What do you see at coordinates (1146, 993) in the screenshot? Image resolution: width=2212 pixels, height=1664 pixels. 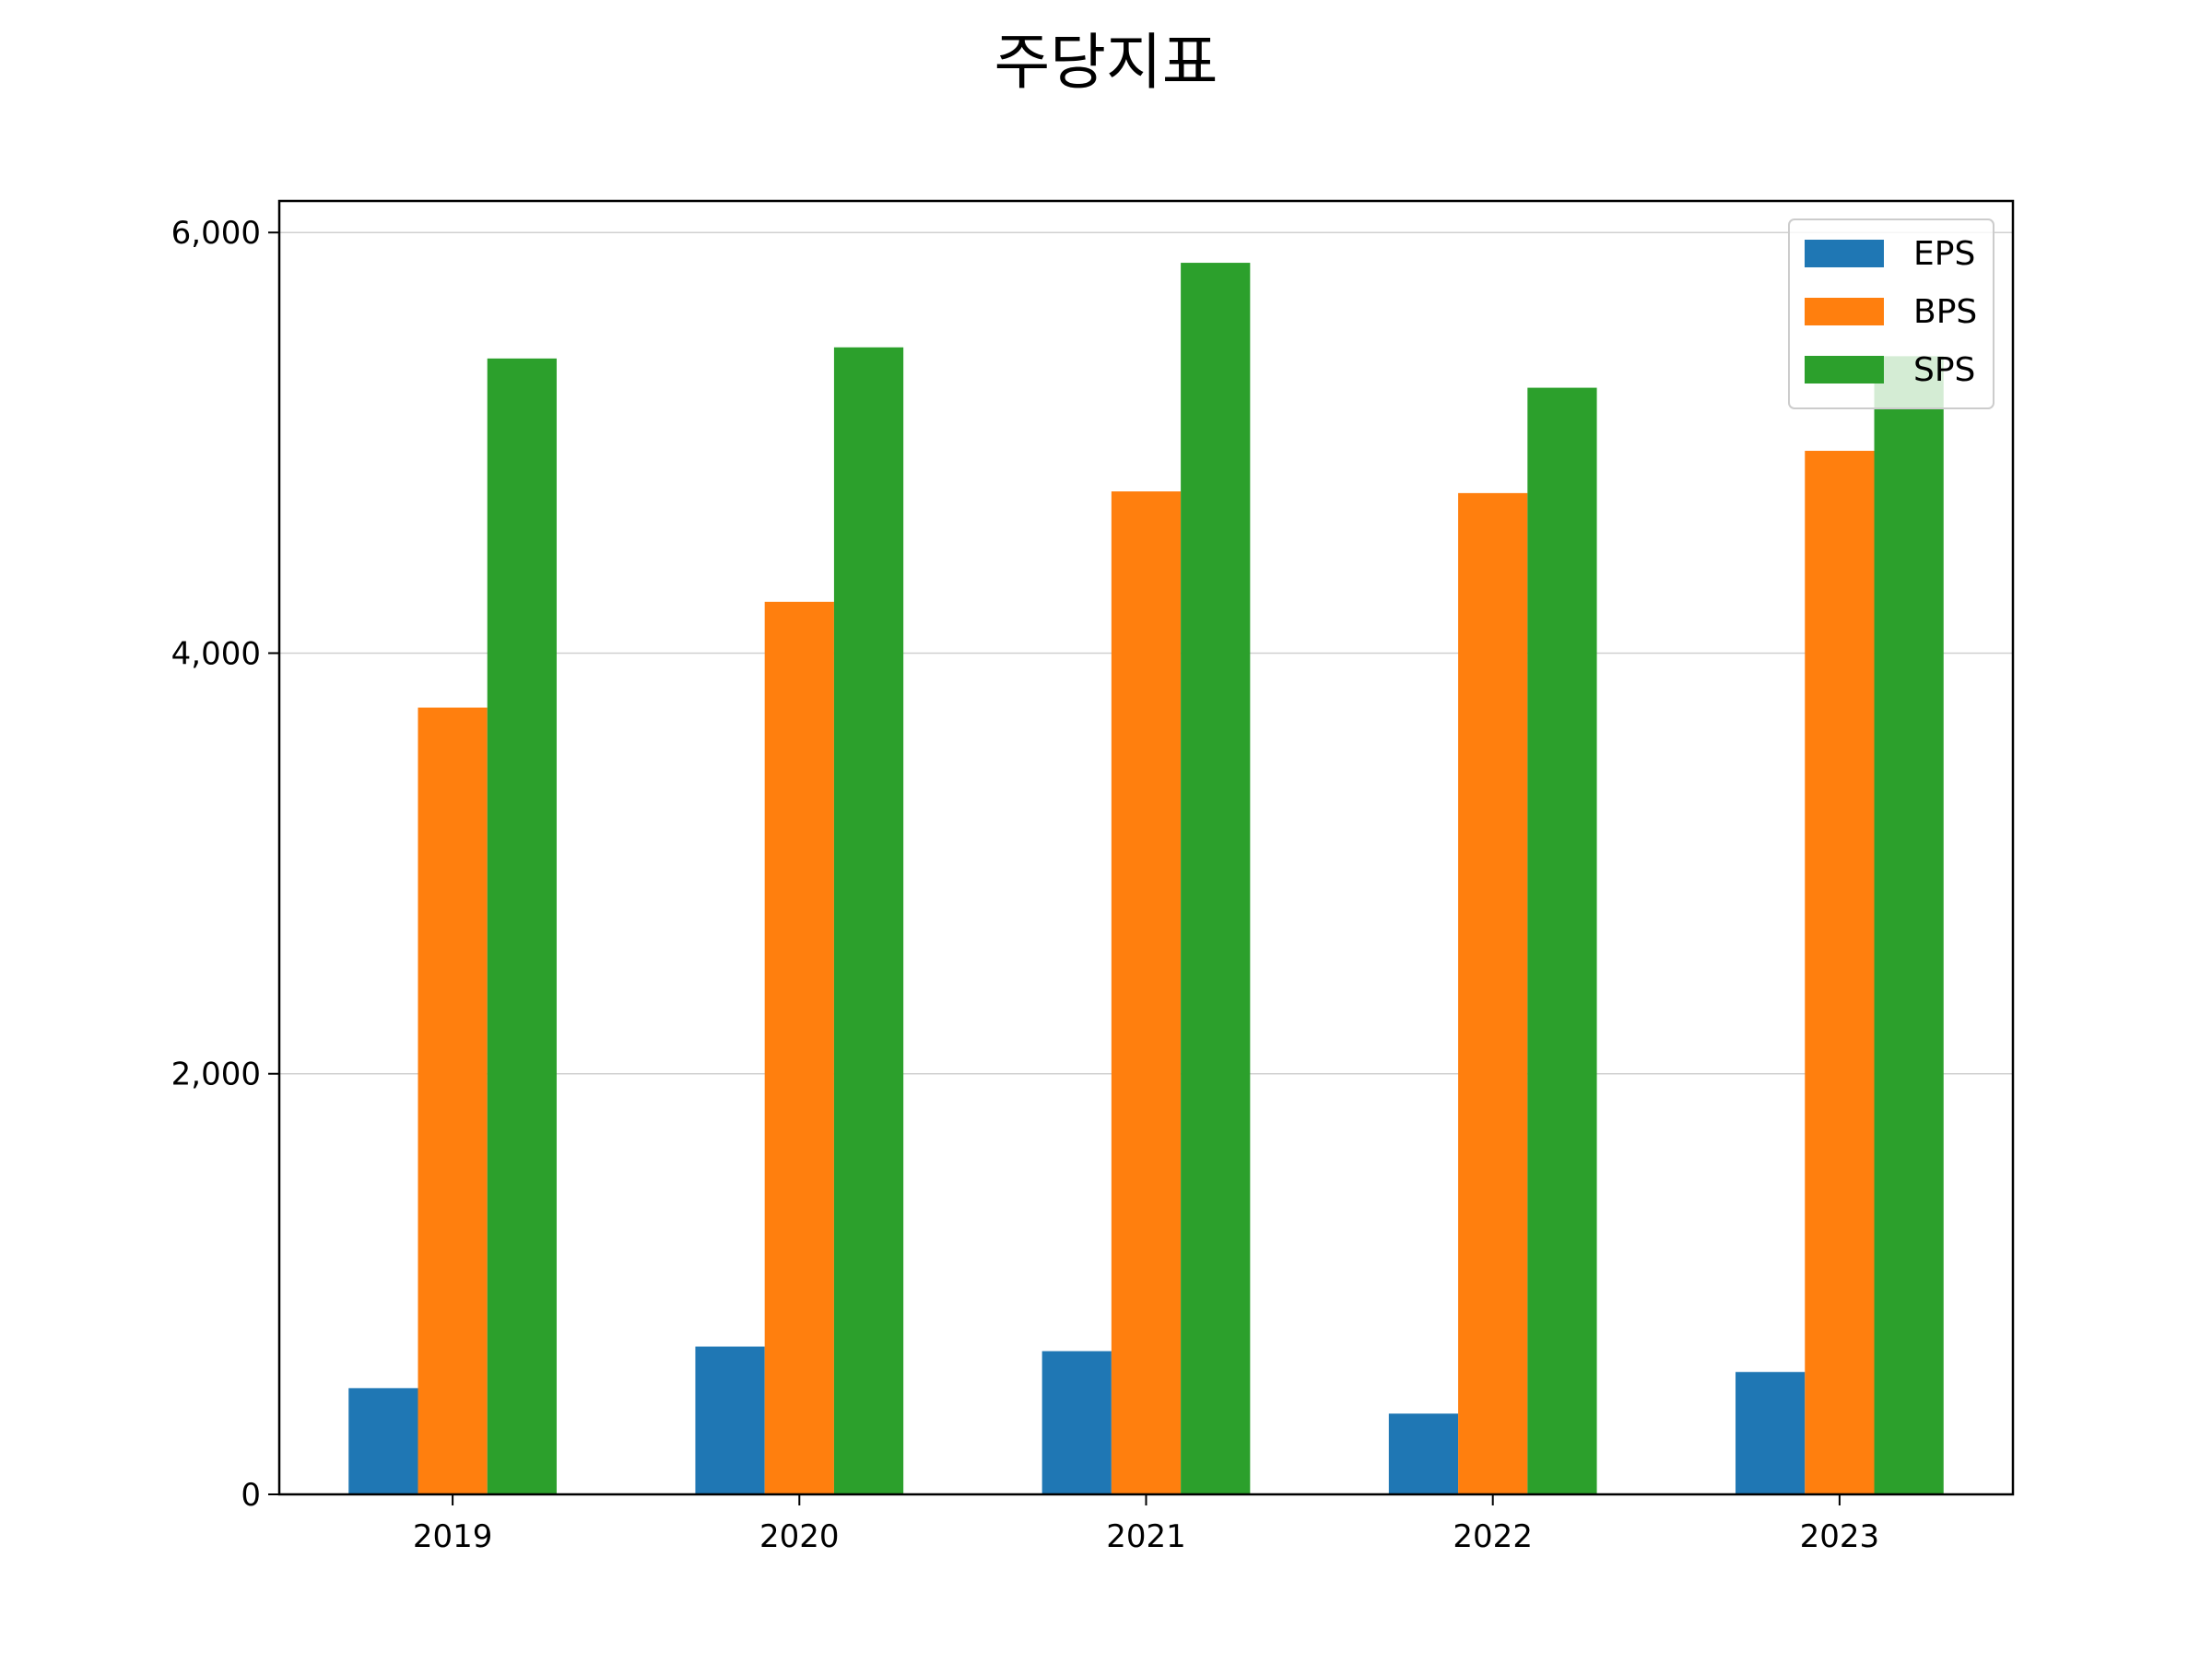 I see `bar-bps-2021` at bounding box center [1146, 993].